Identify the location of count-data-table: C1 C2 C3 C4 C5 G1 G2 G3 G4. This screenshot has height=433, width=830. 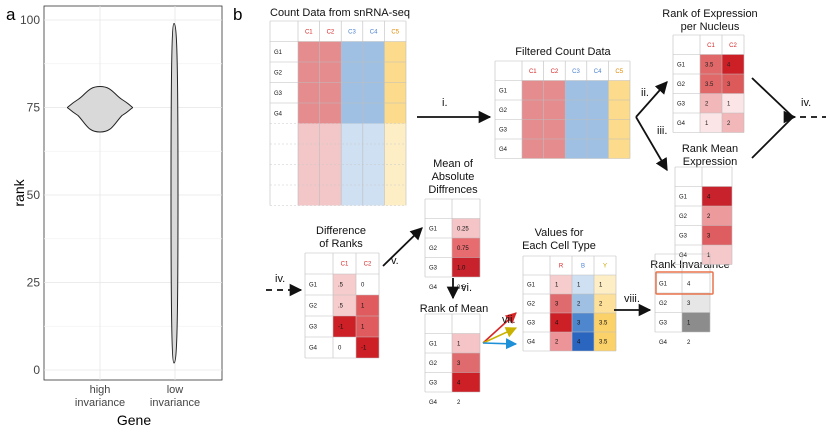
(338, 113).